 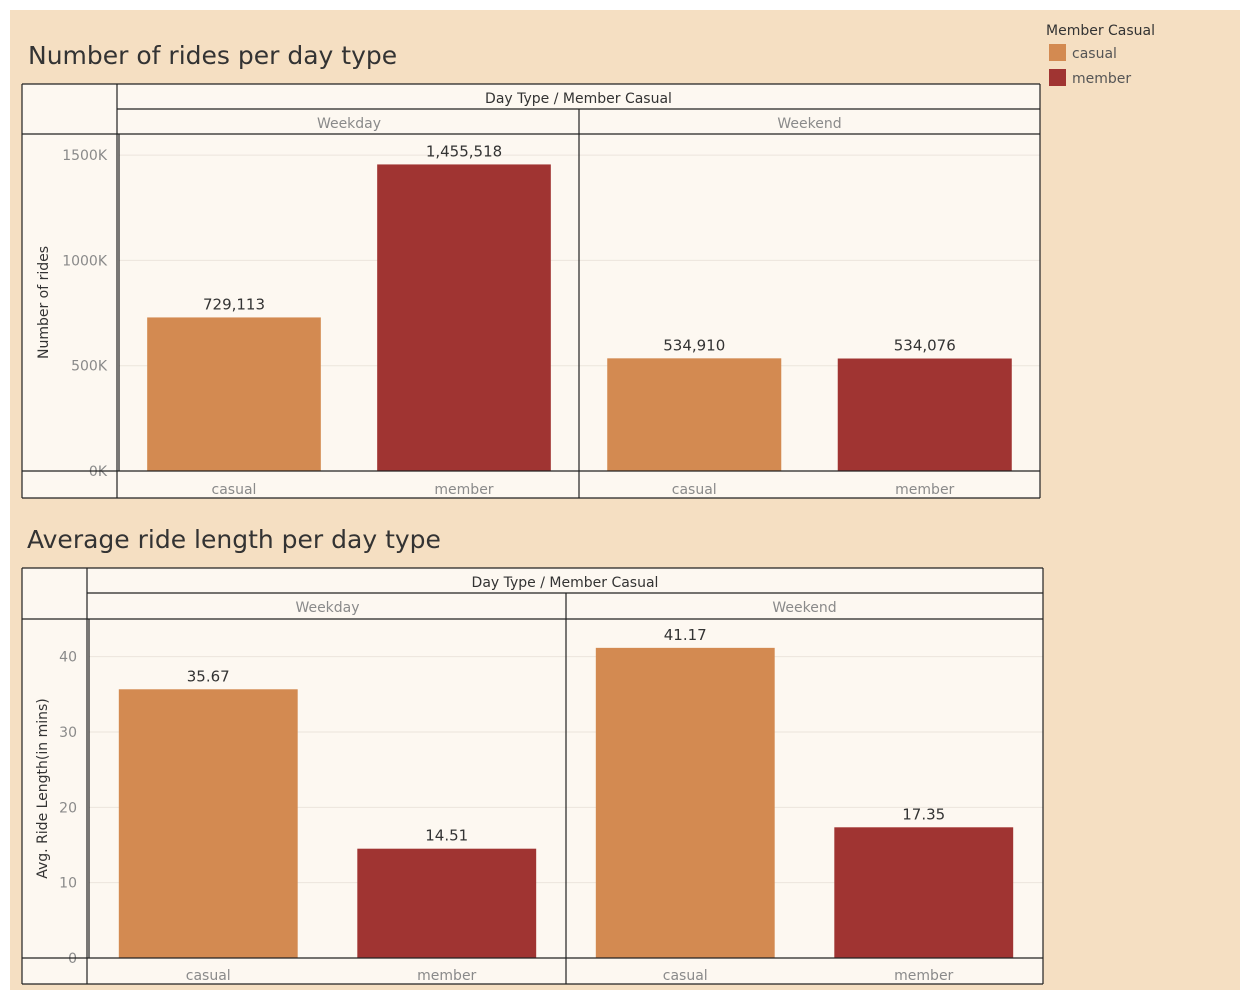 What do you see at coordinates (98, 472) in the screenshot?
I see `y-tick-label: 0K` at bounding box center [98, 472].